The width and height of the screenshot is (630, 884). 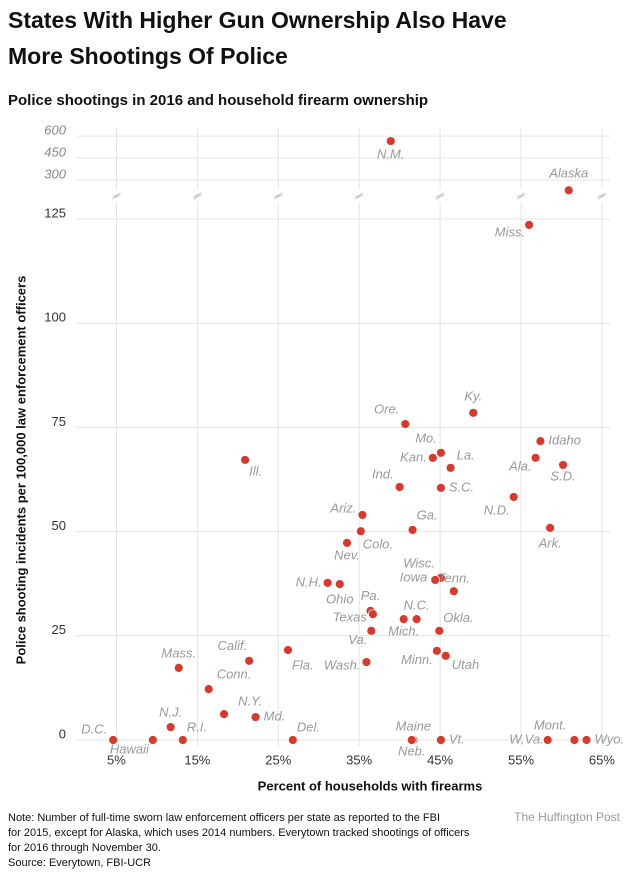 What do you see at coordinates (55, 173) in the screenshot?
I see `y-tick-label: 300` at bounding box center [55, 173].